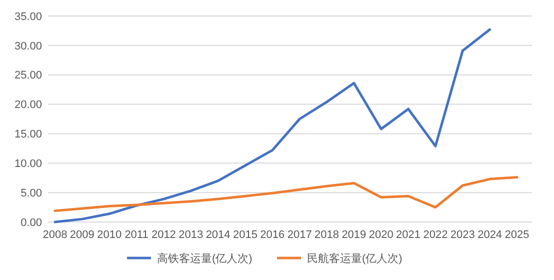  I want to click on y-tick-label: 5.00, so click(31, 193).